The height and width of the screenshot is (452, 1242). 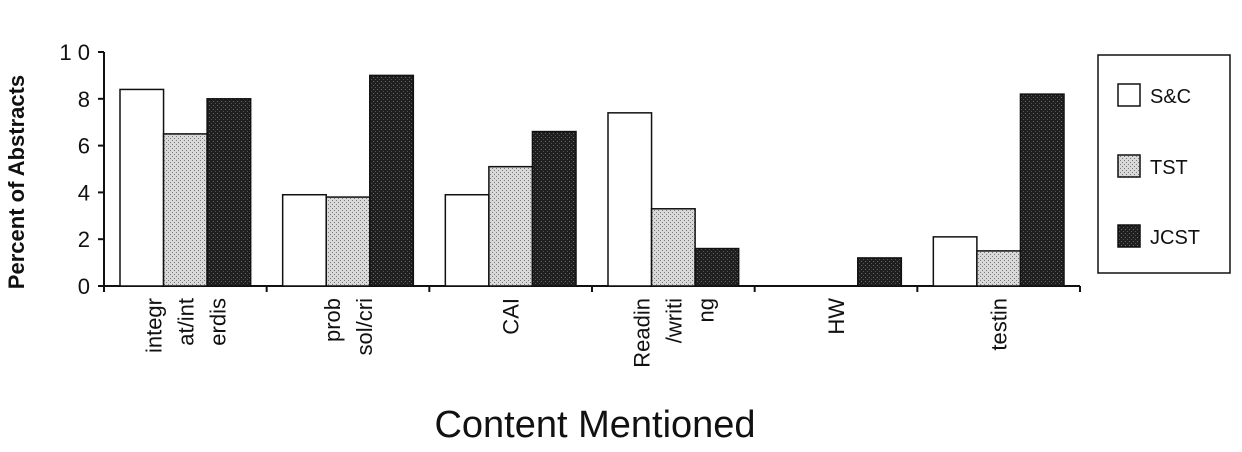 I want to click on legend: S&C TST JCST, so click(x=1164, y=164).